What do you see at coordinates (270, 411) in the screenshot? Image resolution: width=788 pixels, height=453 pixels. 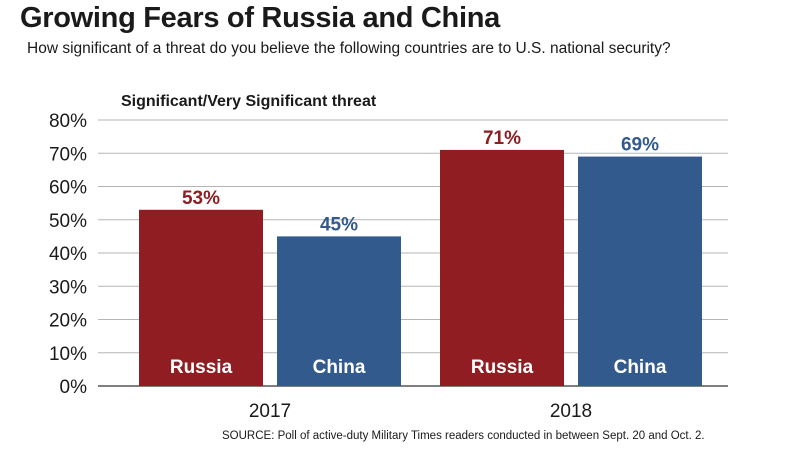 I see `x-tick-label: 2017` at bounding box center [270, 411].